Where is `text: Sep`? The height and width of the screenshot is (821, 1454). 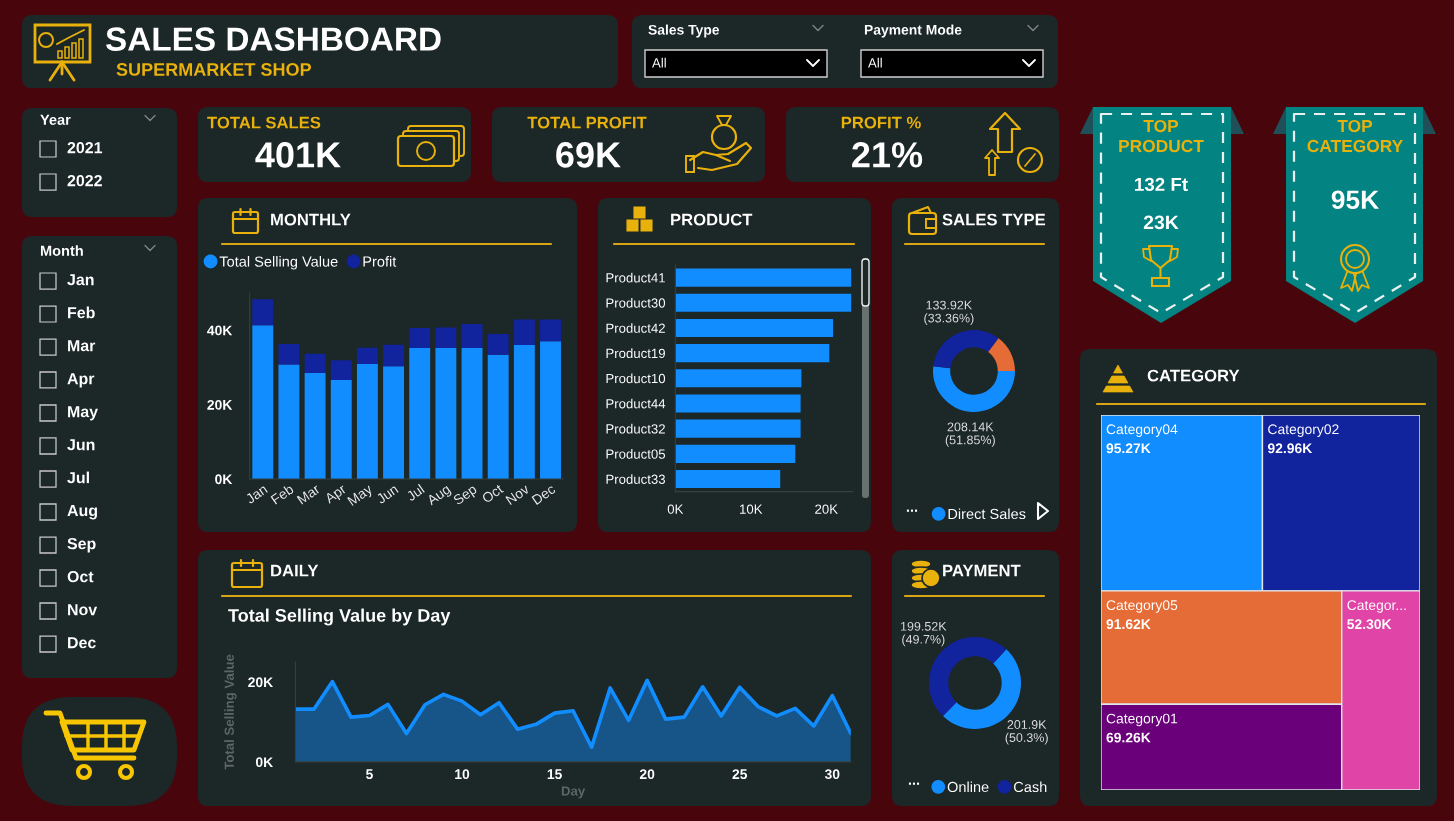
text: Sep is located at coordinates (81, 545).